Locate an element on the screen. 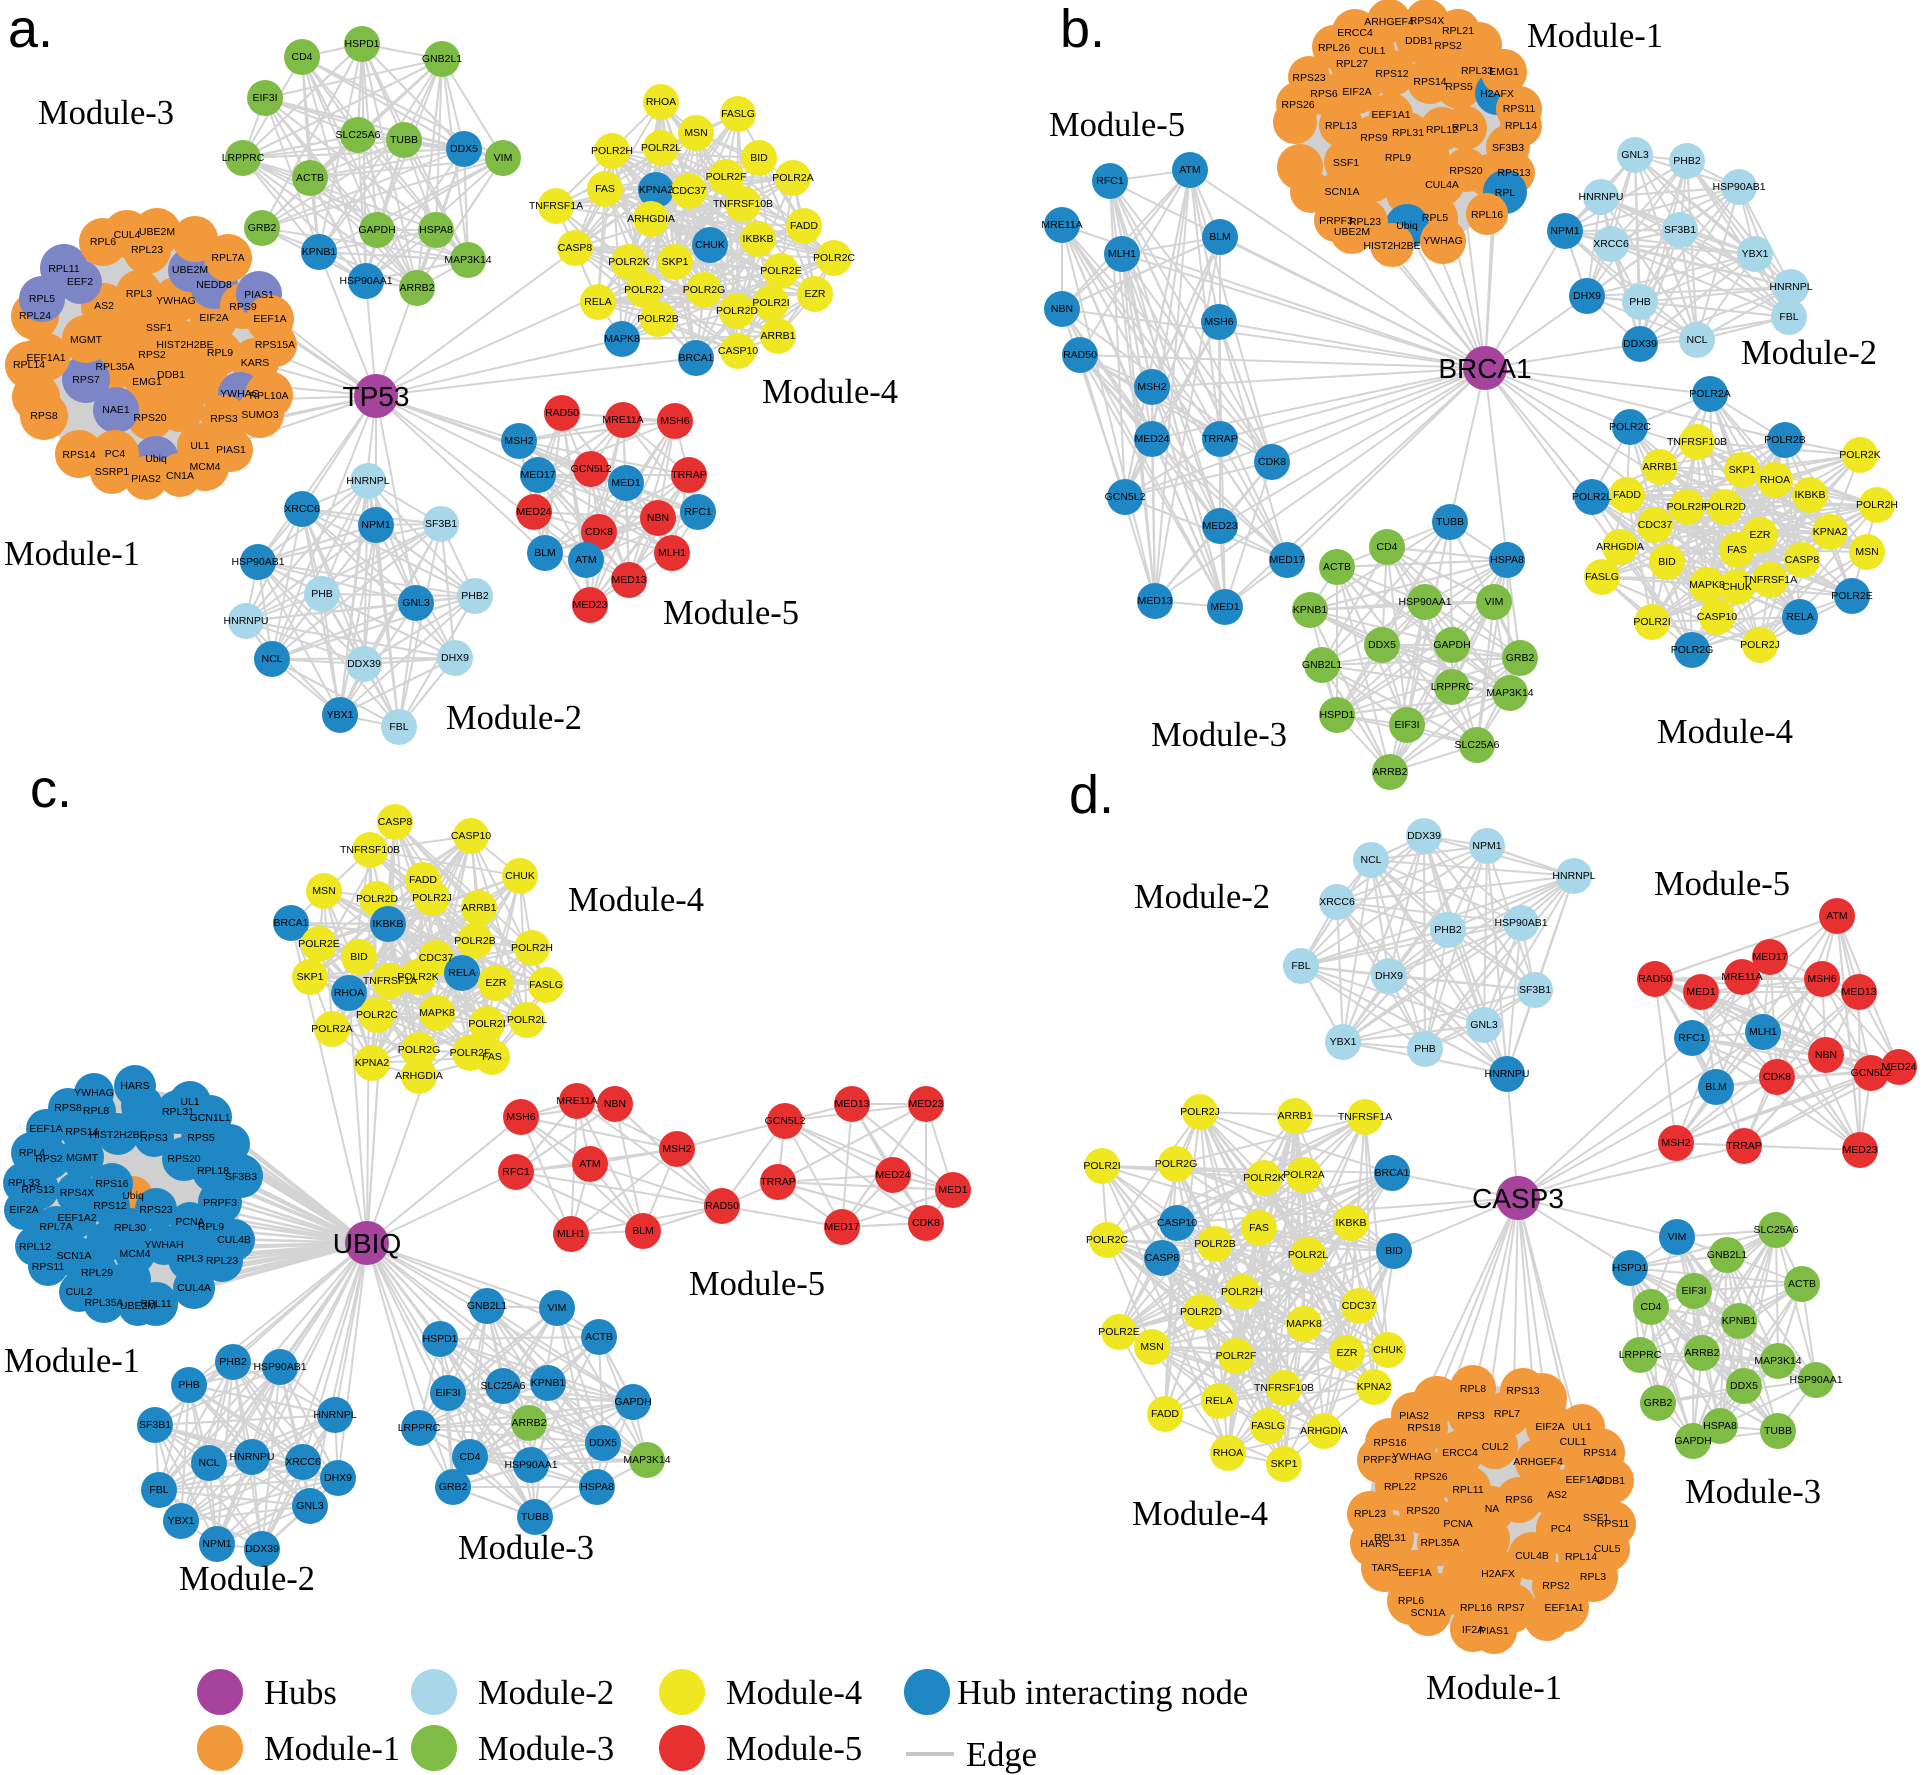  svg-text: RPS3 is located at coordinates (224, 419).